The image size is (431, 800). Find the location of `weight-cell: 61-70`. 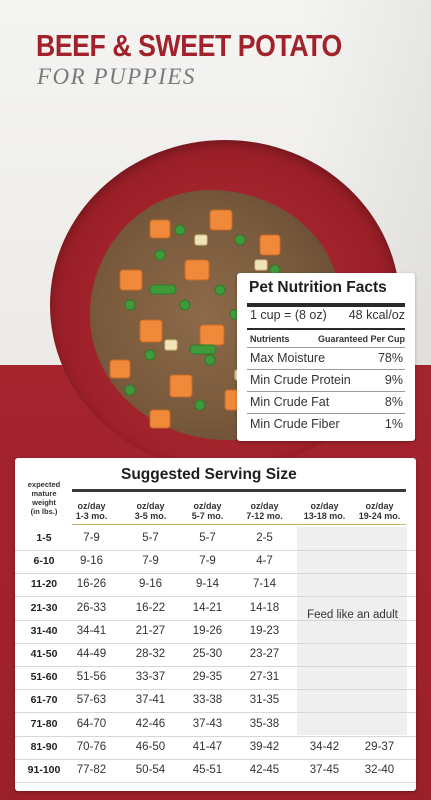

weight-cell: 61-70 is located at coordinates (44, 700).